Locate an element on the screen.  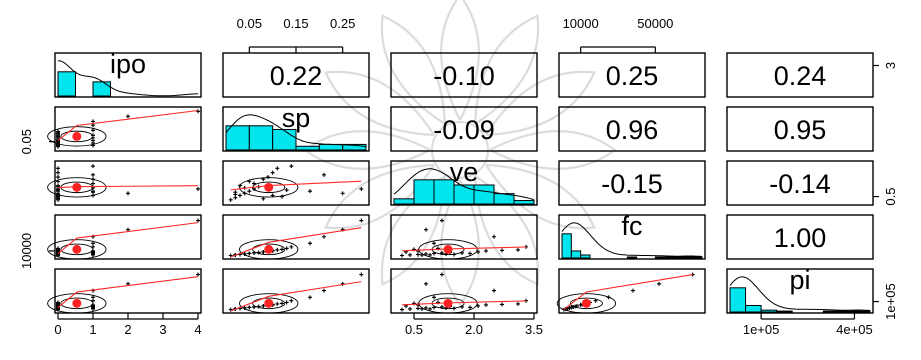
panel-pi-ve is located at coordinates (464, 291).